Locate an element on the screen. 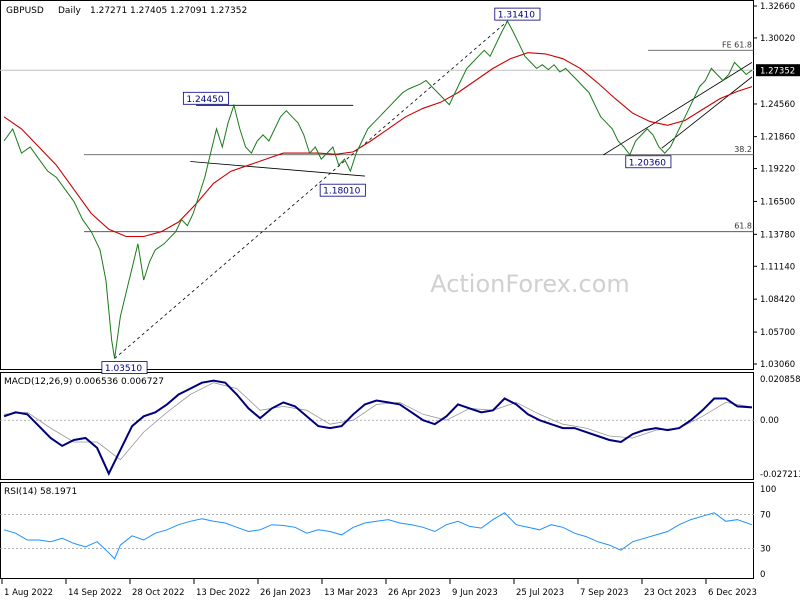  x-tick-label: 6 Dec 2023 is located at coordinates (732, 593).